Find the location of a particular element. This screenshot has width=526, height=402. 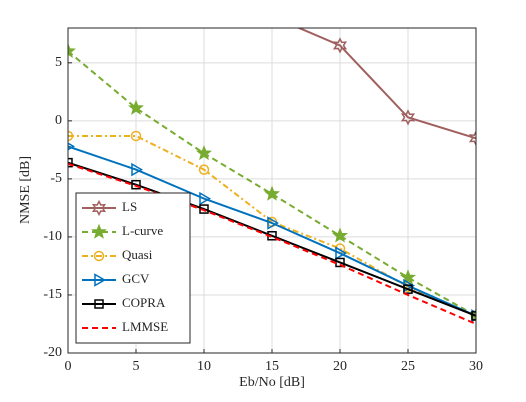

y-tick-label: -20 is located at coordinates (52, 352).